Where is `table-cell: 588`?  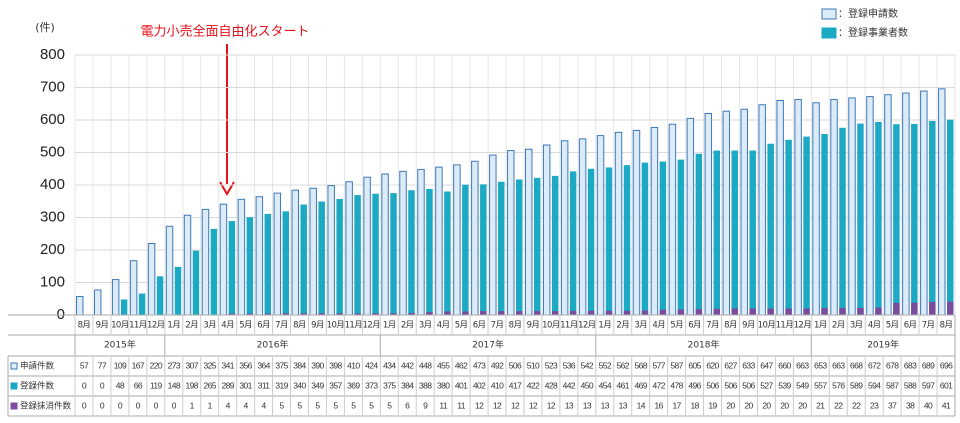 table-cell: 588 is located at coordinates (910, 385).